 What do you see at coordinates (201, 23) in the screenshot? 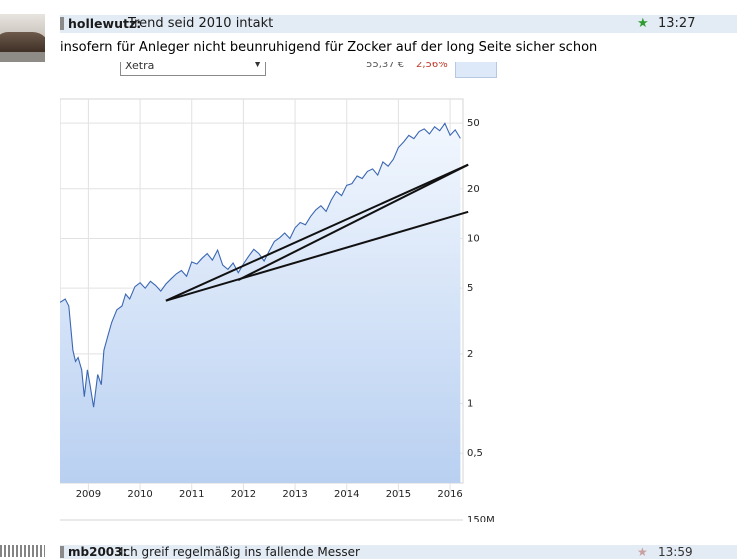
I see `post-title: Trend seid 2010 intakt` at bounding box center [201, 23].